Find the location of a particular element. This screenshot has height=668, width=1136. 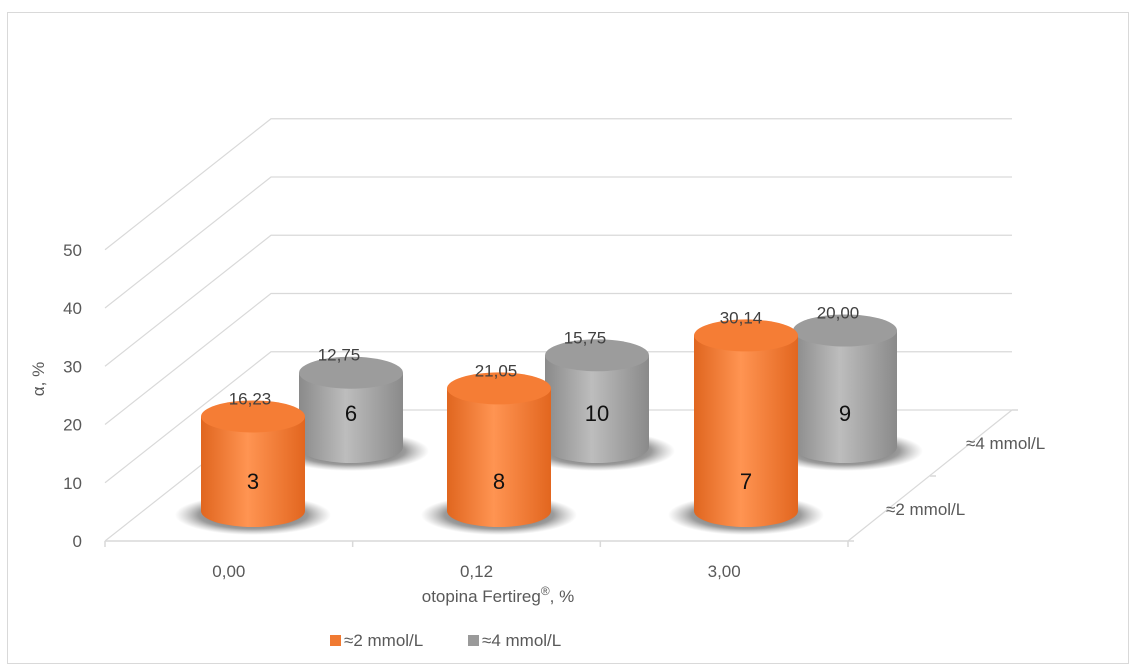

bar-value-label: 15,75 is located at coordinates (585, 337).